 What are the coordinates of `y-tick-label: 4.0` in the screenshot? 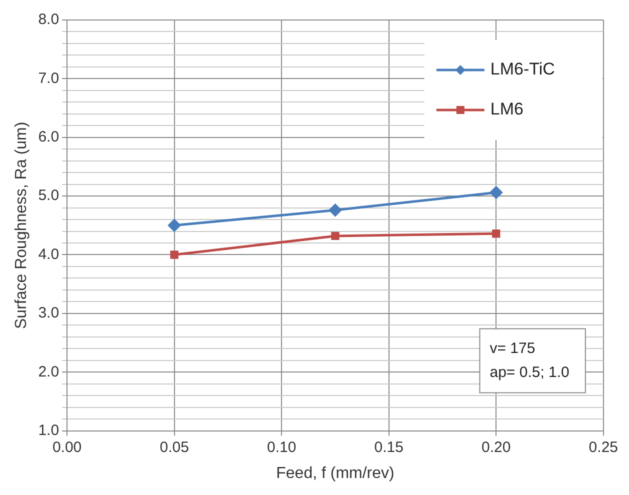 It's located at (49, 254).